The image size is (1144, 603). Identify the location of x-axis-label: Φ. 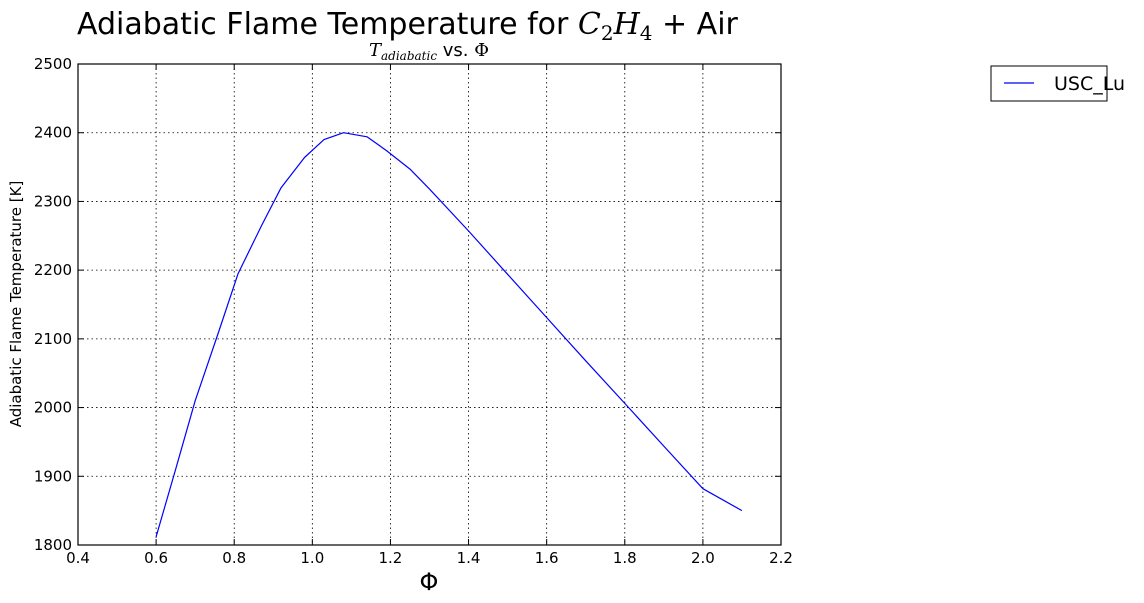
(429, 582).